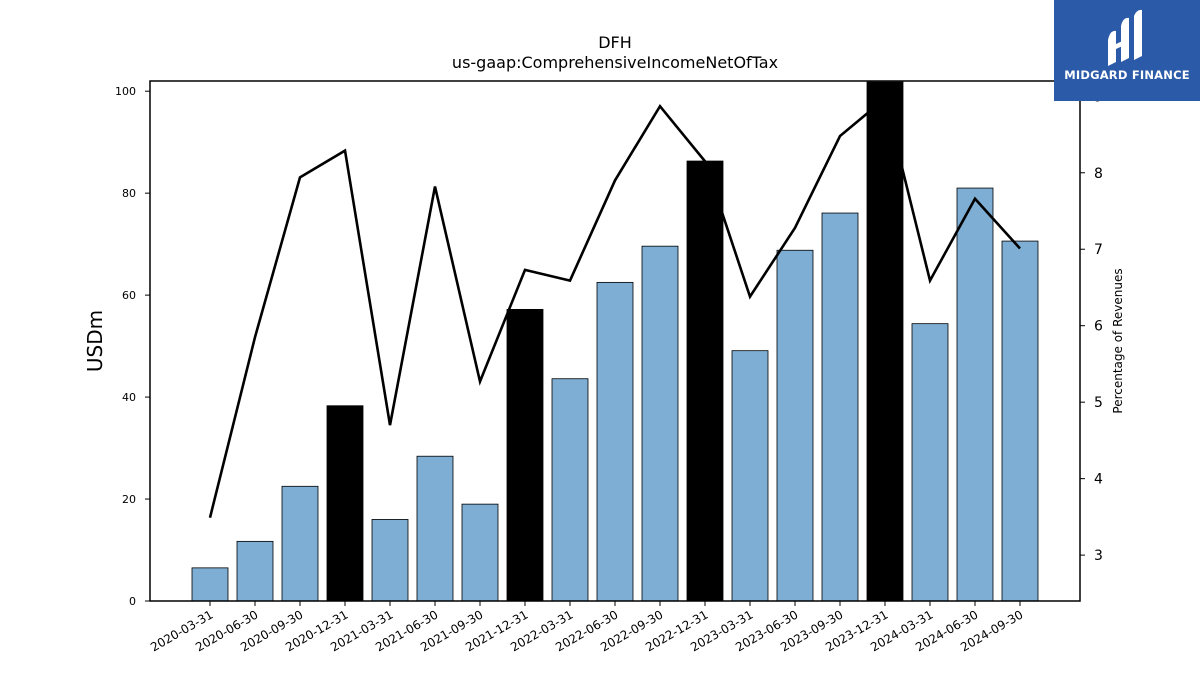 The width and height of the screenshot is (1200, 675). What do you see at coordinates (1091, 326) in the screenshot?
I see `y-axis-right: 3456789` at bounding box center [1091, 326].